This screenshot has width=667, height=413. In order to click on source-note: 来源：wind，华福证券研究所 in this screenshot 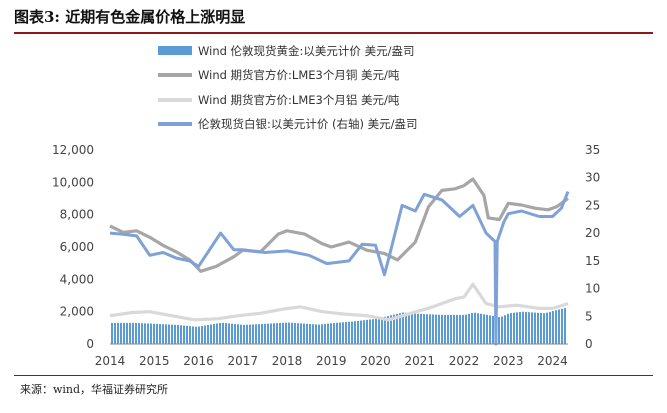, I will do `click(94, 389)`.